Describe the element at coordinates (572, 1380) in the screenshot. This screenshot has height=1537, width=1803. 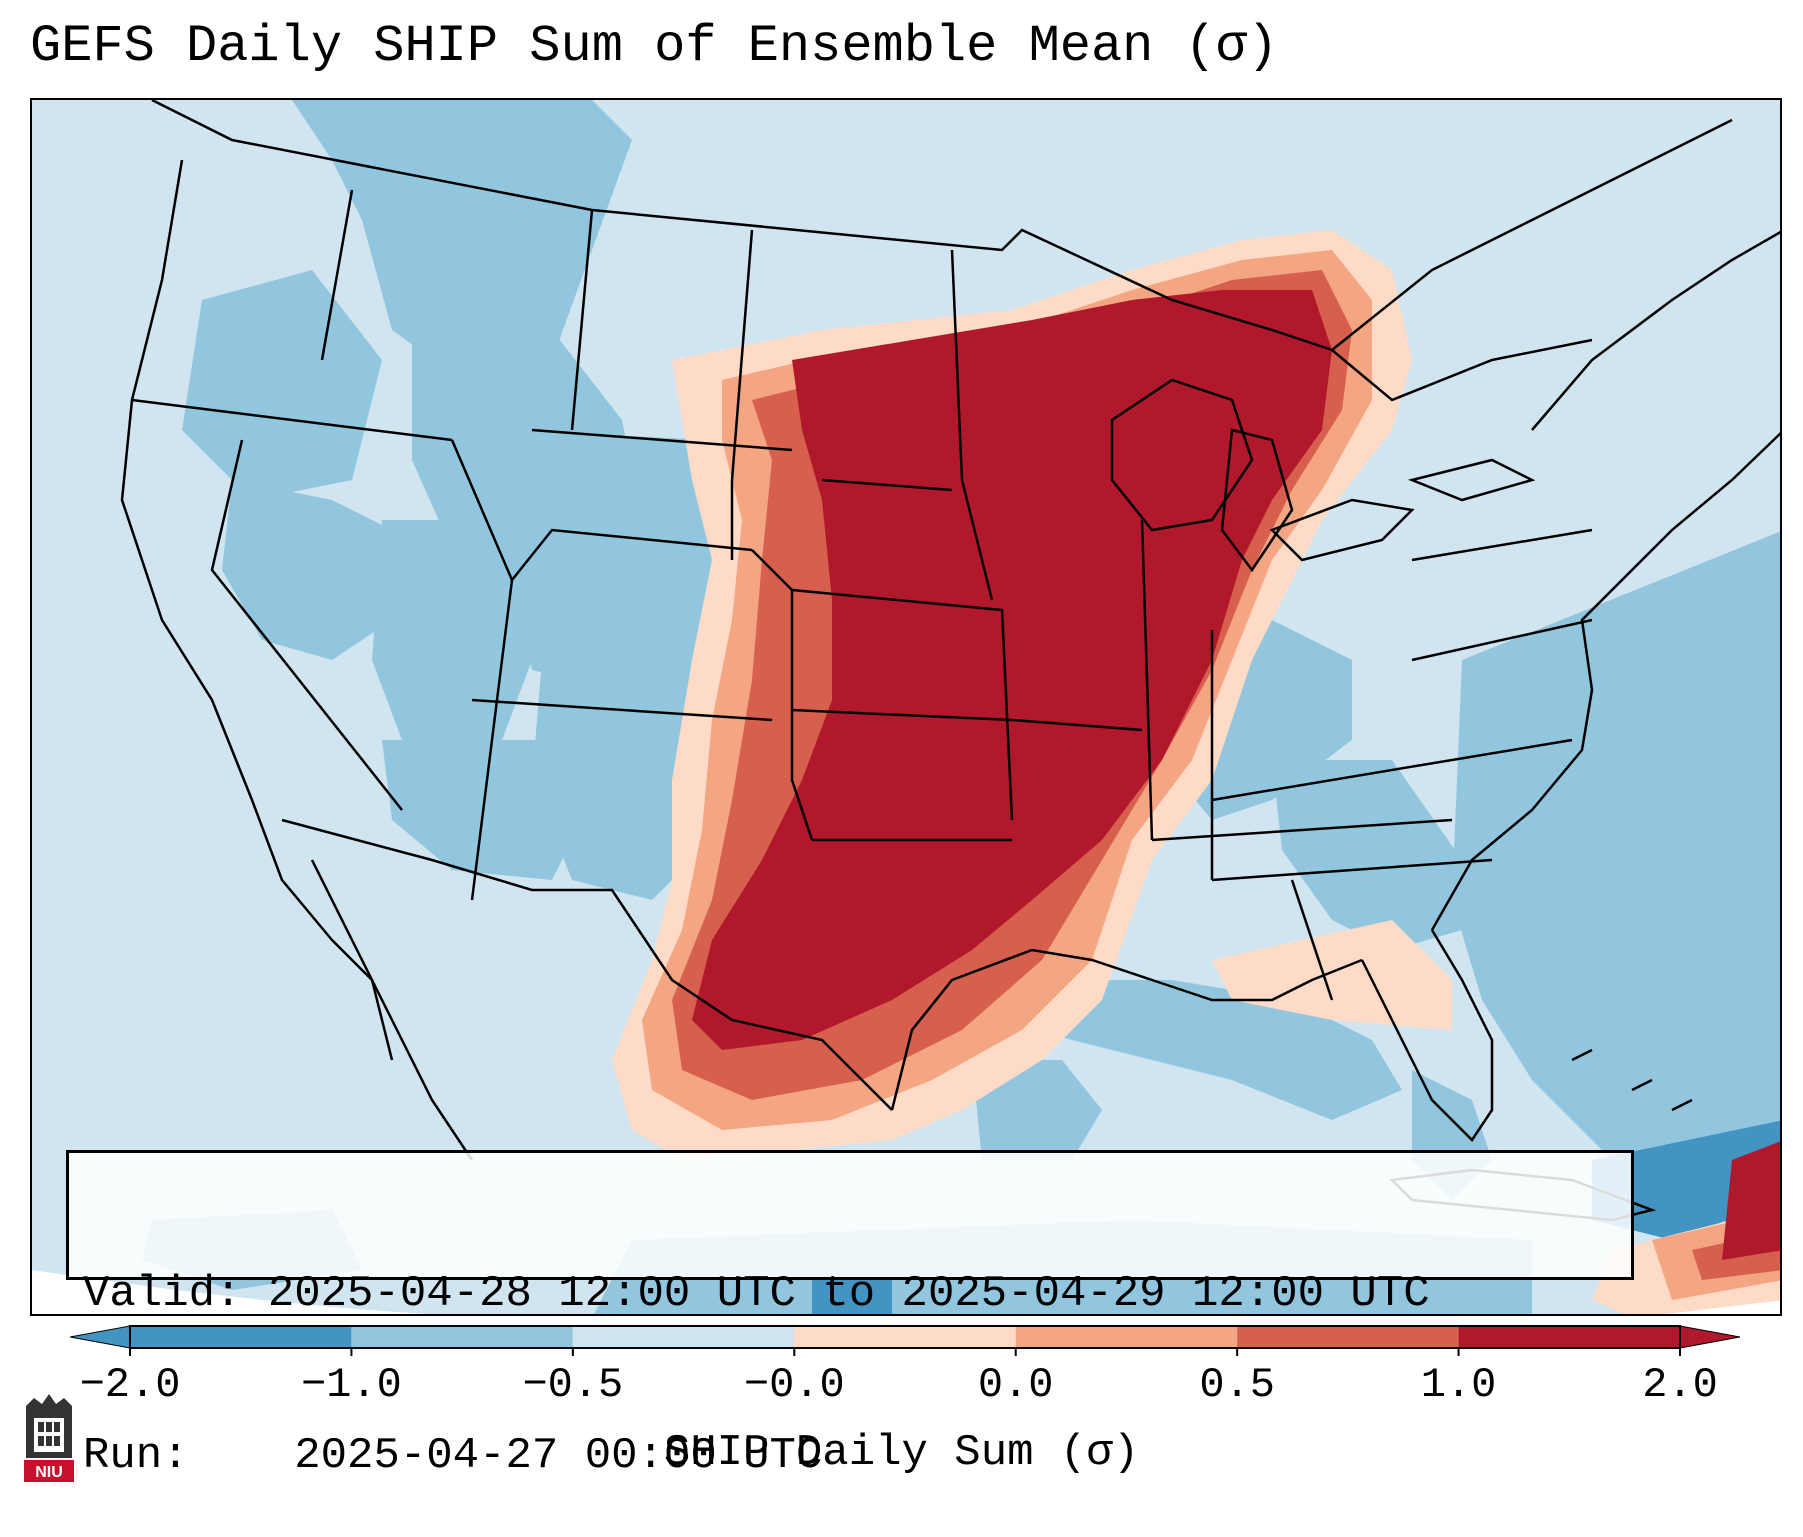
I see `colorbar-tick-label: −0.5` at that location.